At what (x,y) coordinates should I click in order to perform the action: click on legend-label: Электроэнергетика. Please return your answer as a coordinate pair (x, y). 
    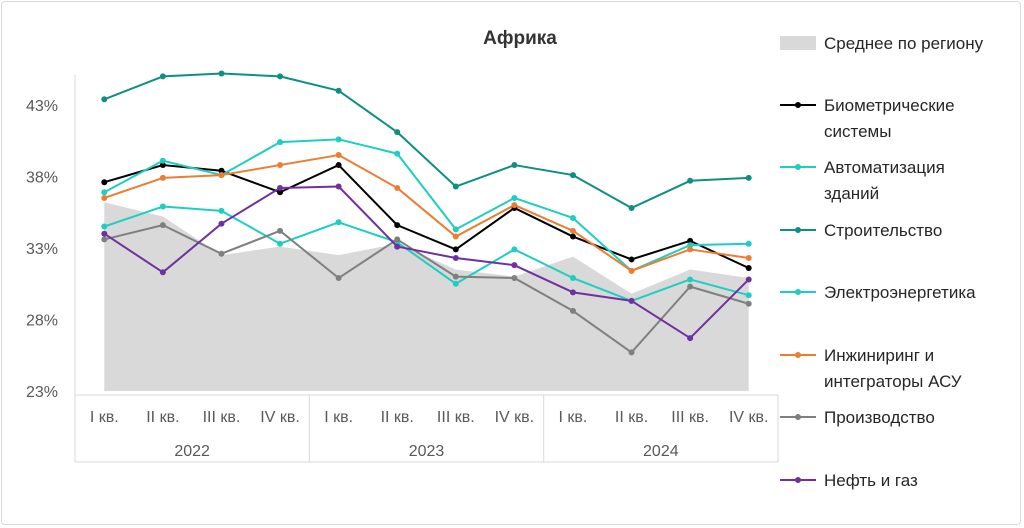
    Looking at the image, I should click on (900, 292).